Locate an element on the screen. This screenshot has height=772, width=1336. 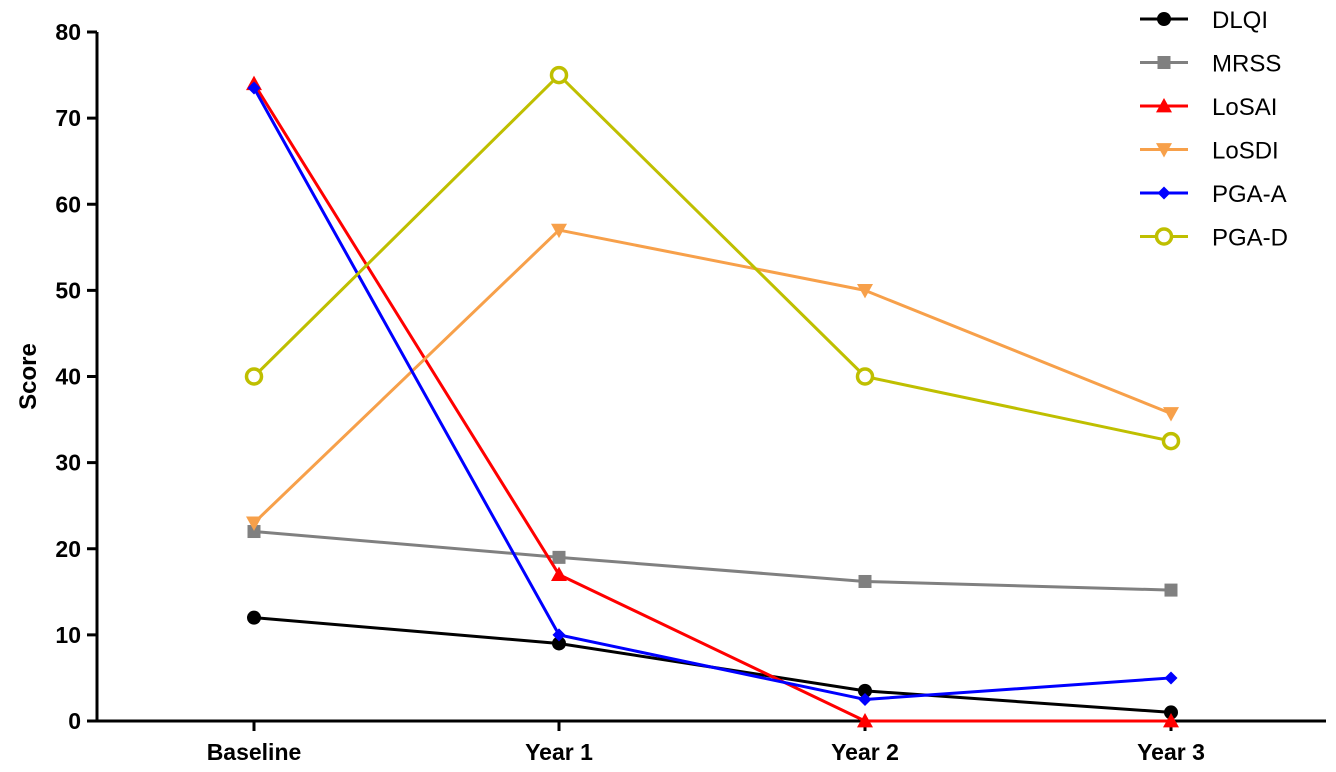
legend-item-dlqi: DLQI is located at coordinates (1204, 20).